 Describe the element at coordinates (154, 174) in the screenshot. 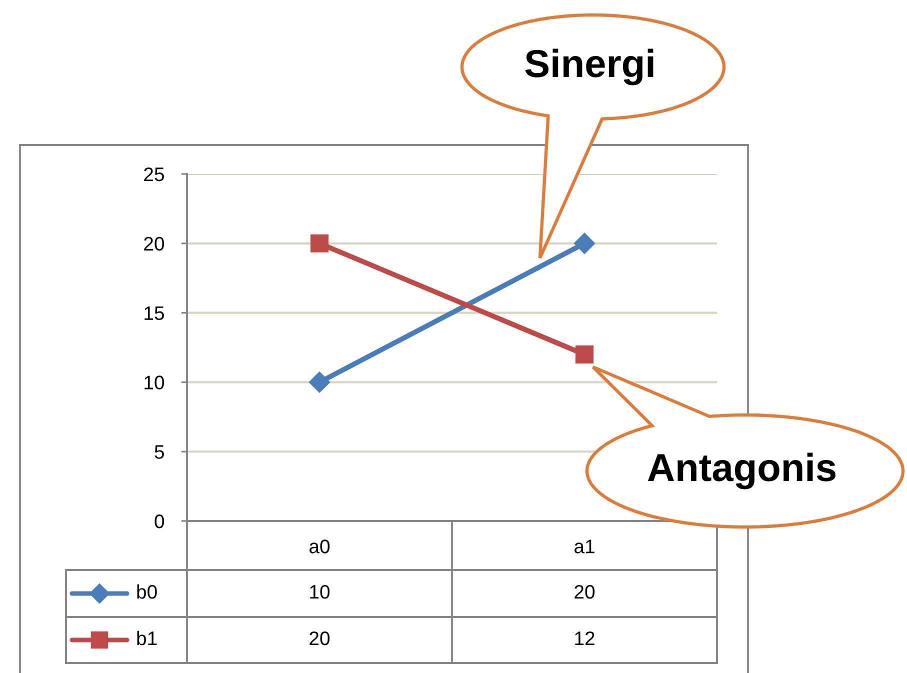

I see `y-tick-label: 25` at that location.